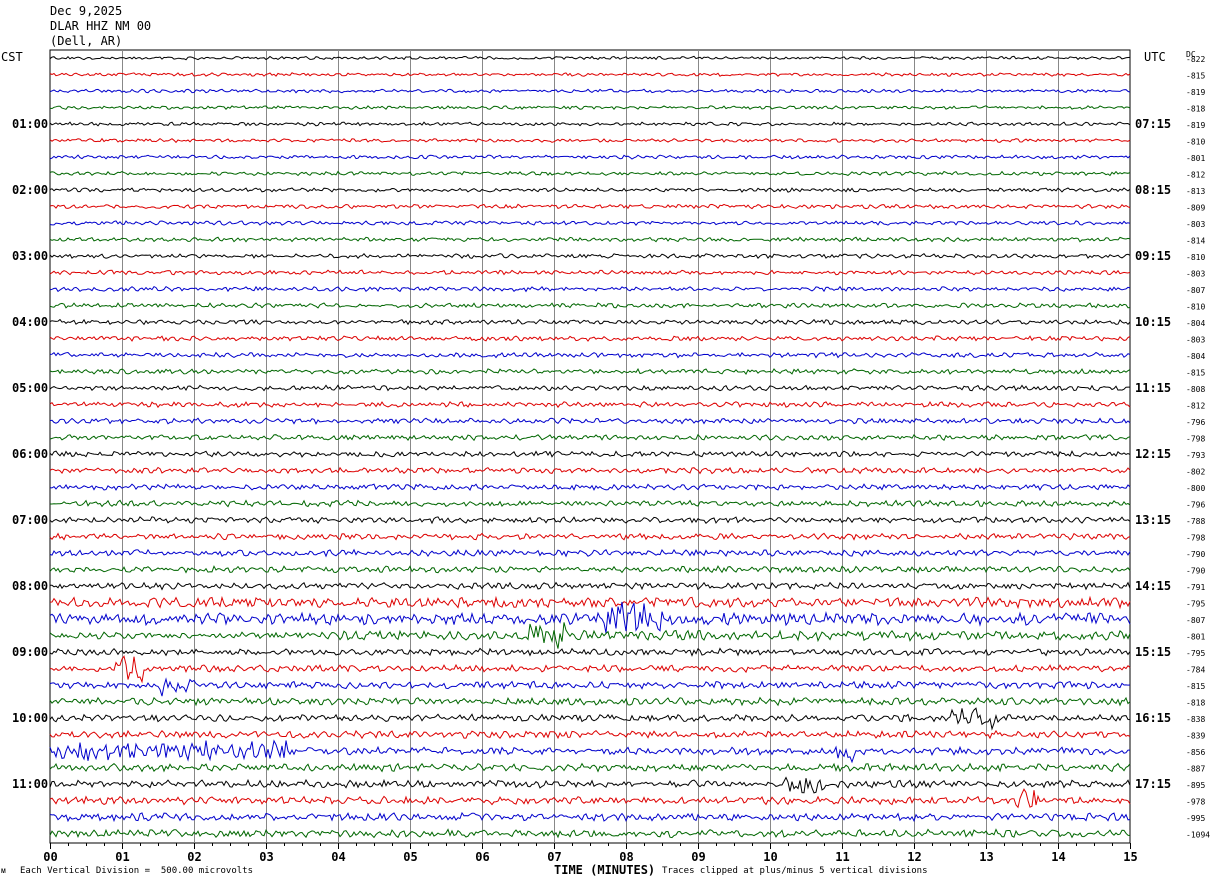 Image resolution: width=1210 pixels, height=886 pixels. What do you see at coordinates (1153, 256) in the screenshot?
I see `right-hour-label: 09:15` at bounding box center [1153, 256].